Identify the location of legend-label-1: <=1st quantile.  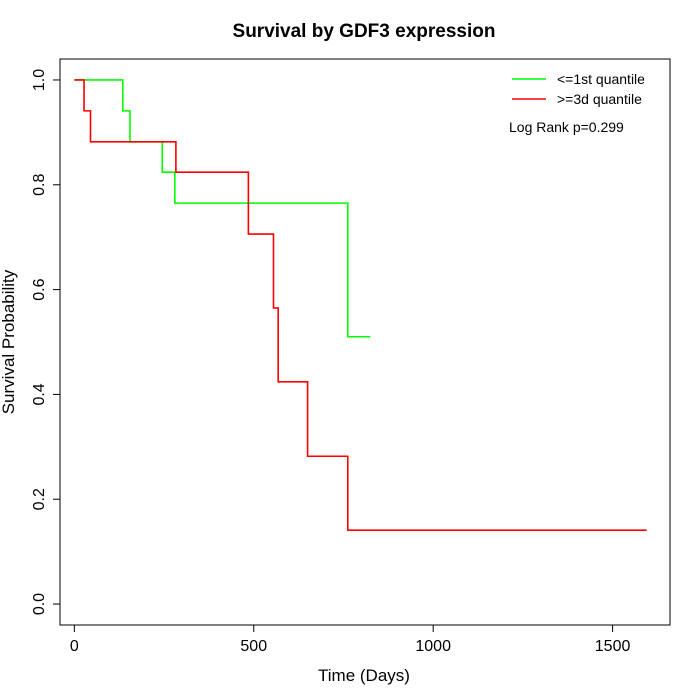
(601, 79).